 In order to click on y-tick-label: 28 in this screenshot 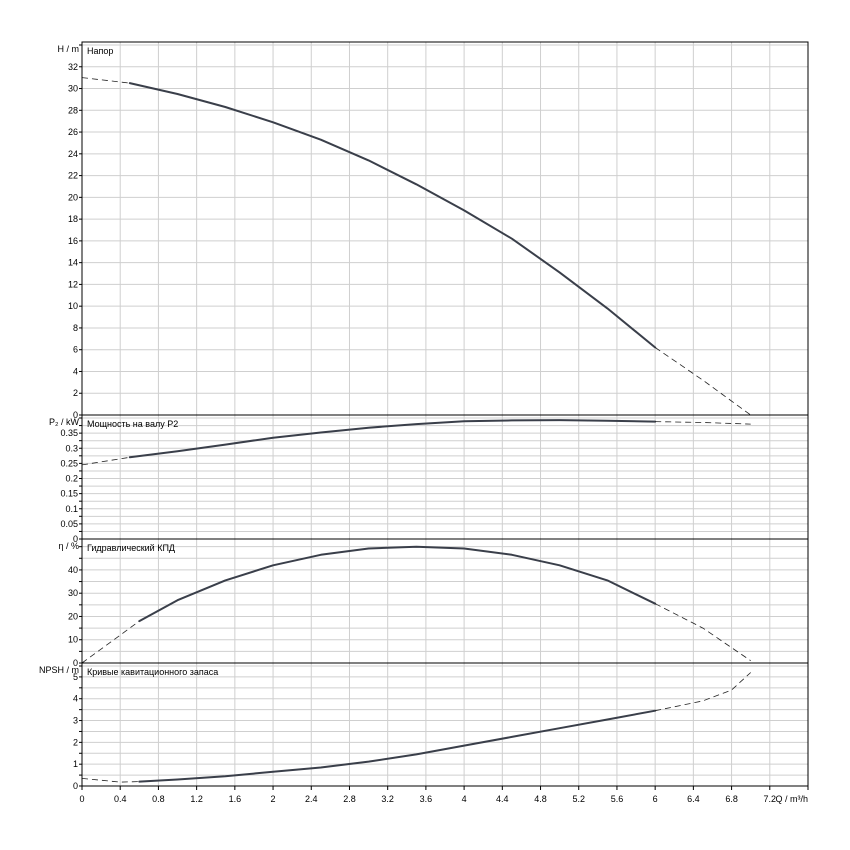, I will do `click(73, 110)`.